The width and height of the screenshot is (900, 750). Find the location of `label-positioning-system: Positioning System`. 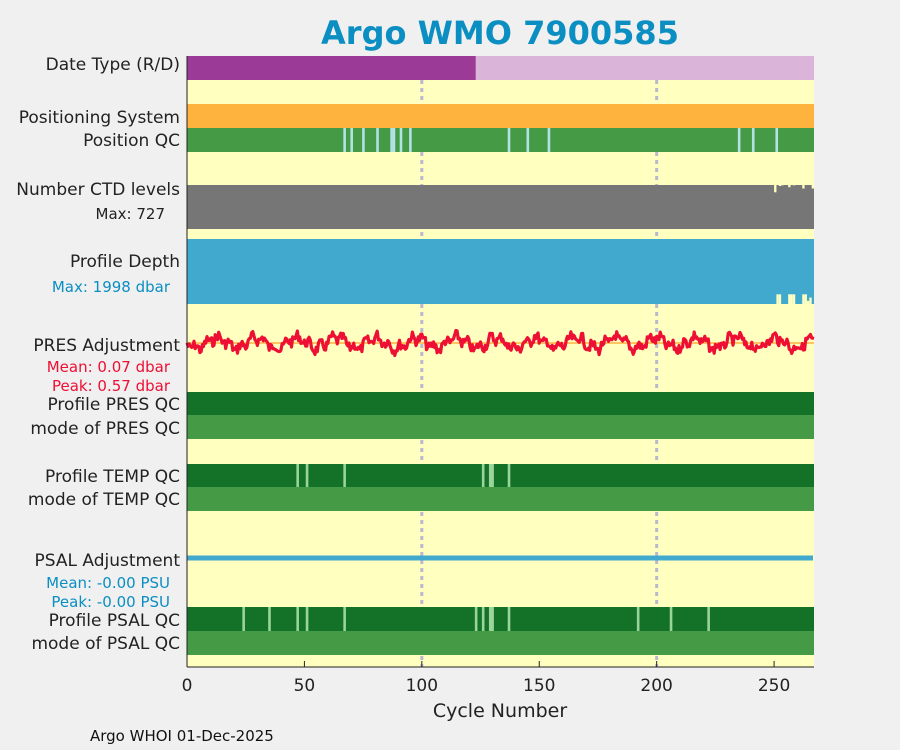

label-positioning-system: Positioning System is located at coordinates (99, 118).